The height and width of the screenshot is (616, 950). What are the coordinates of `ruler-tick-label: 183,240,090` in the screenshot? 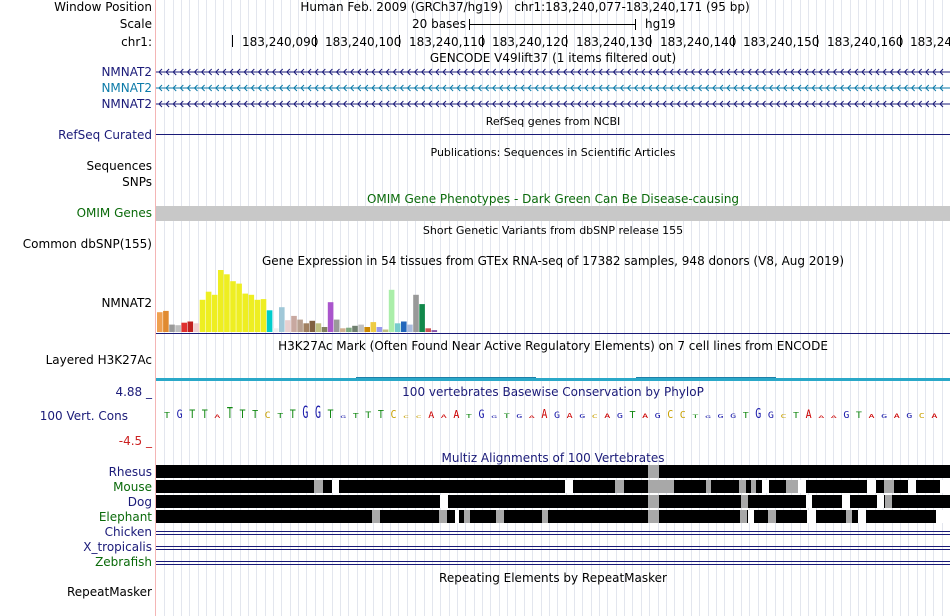 It's located at (280, 42).